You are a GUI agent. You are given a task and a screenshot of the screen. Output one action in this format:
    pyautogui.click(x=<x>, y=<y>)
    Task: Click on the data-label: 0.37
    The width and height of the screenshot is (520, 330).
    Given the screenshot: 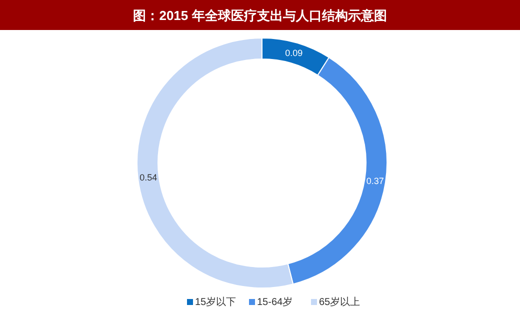 What is the action you would take?
    pyautogui.click(x=375, y=181)
    